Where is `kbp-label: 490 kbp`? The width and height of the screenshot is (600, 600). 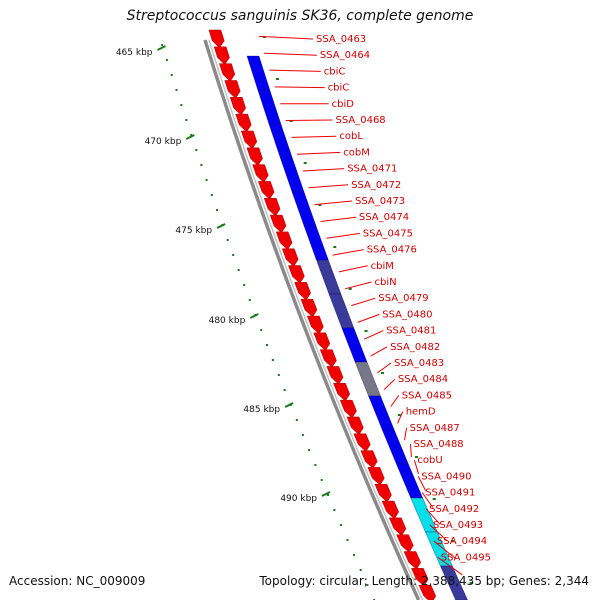
kbp-label: 490 kbp is located at coordinates (298, 499).